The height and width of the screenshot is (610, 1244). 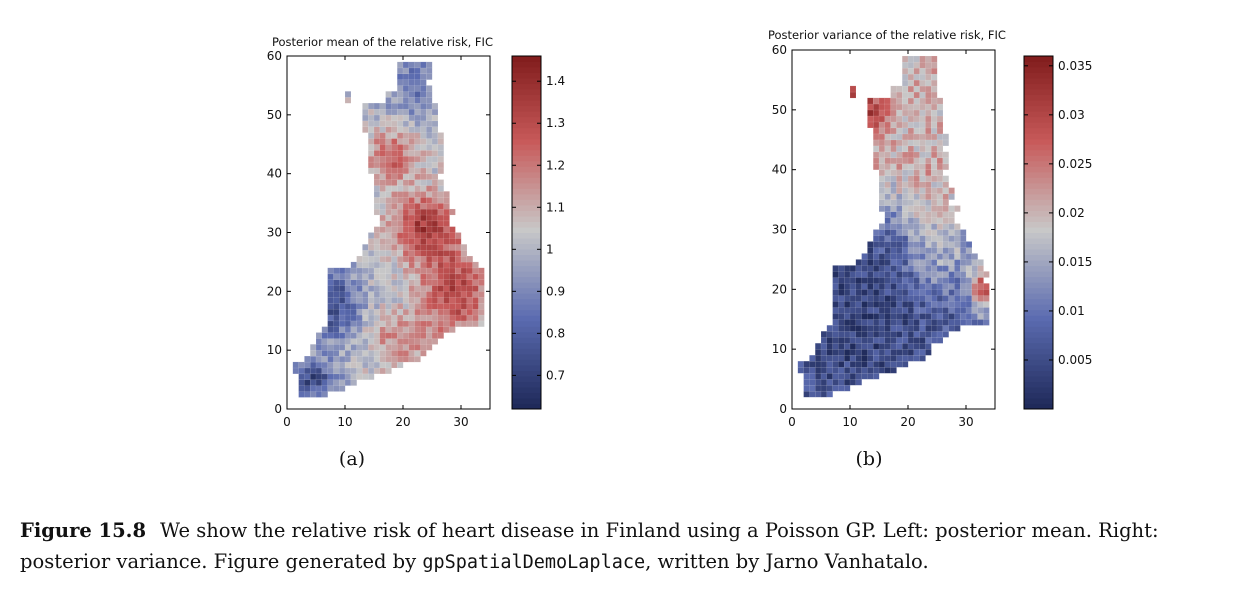 What do you see at coordinates (779, 110) in the screenshot?
I see `y-tick-label: 50` at bounding box center [779, 110].